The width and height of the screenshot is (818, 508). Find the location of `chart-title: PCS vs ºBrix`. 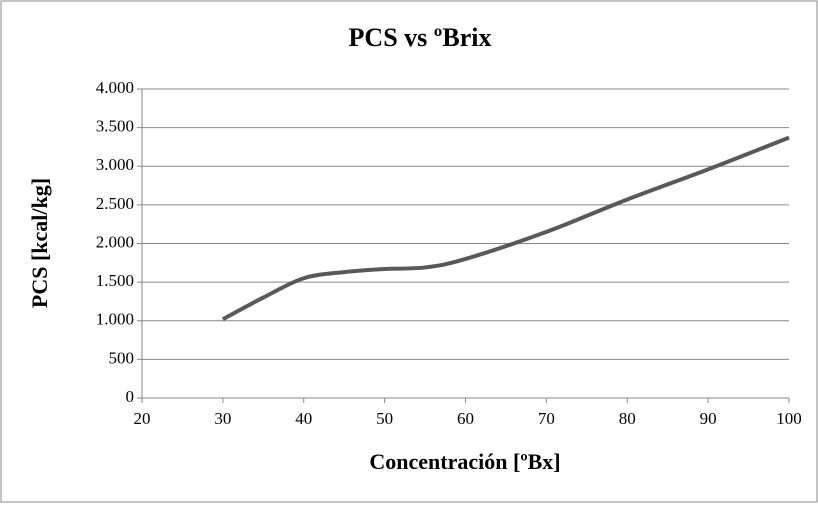

chart-title: PCS vs ºBrix is located at coordinates (420, 37).